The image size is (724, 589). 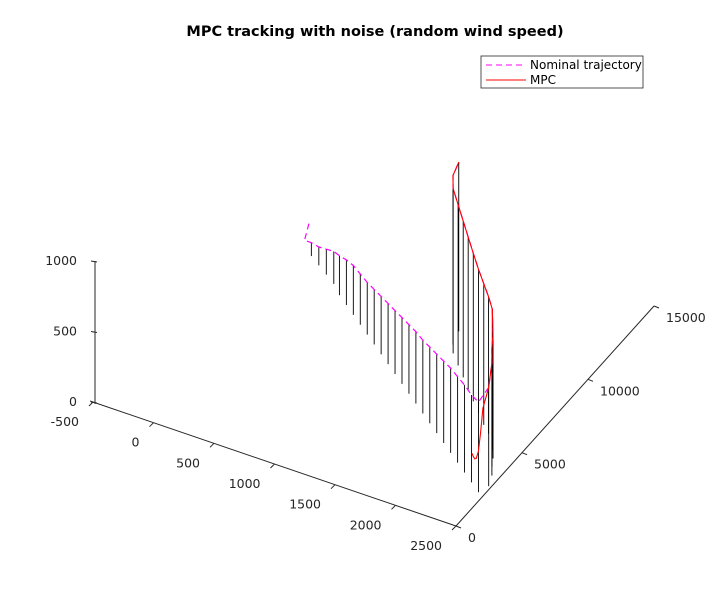 I want to click on y-tick-label: 15000, so click(x=686, y=317).